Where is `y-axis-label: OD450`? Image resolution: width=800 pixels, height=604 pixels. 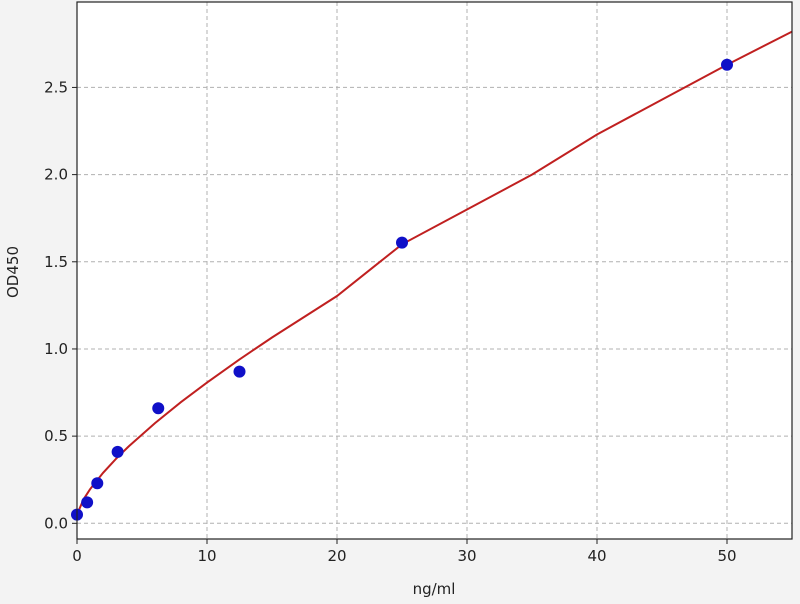
y-axis-label: OD450 is located at coordinates (13, 272).